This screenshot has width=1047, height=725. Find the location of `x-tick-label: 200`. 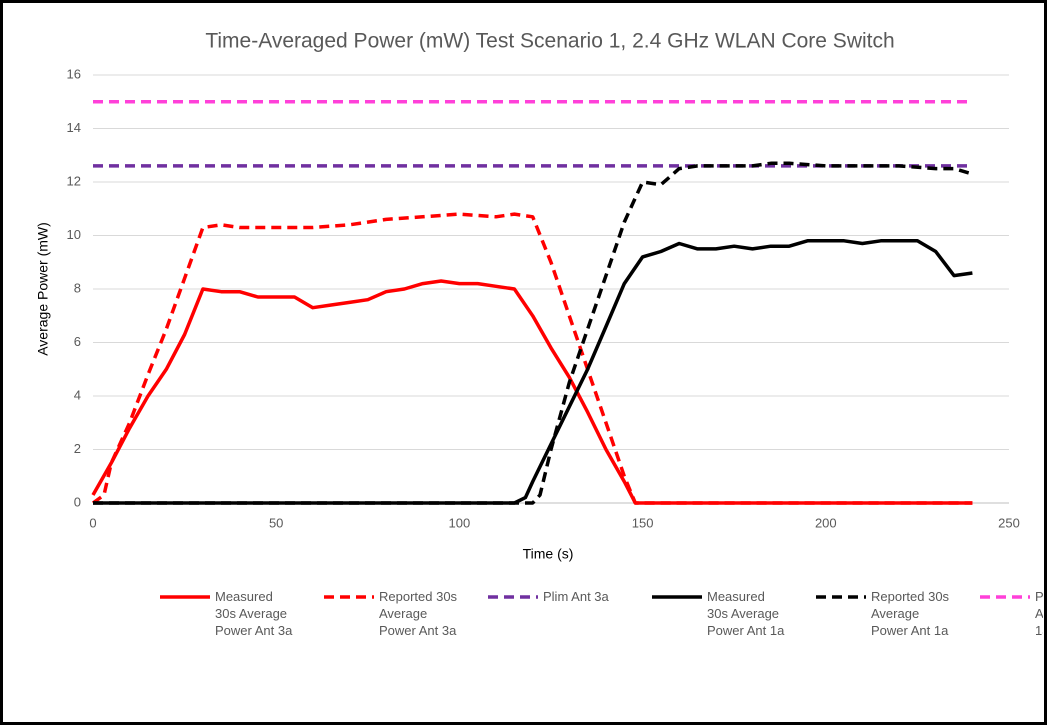

x-tick-label: 200 is located at coordinates (826, 522).